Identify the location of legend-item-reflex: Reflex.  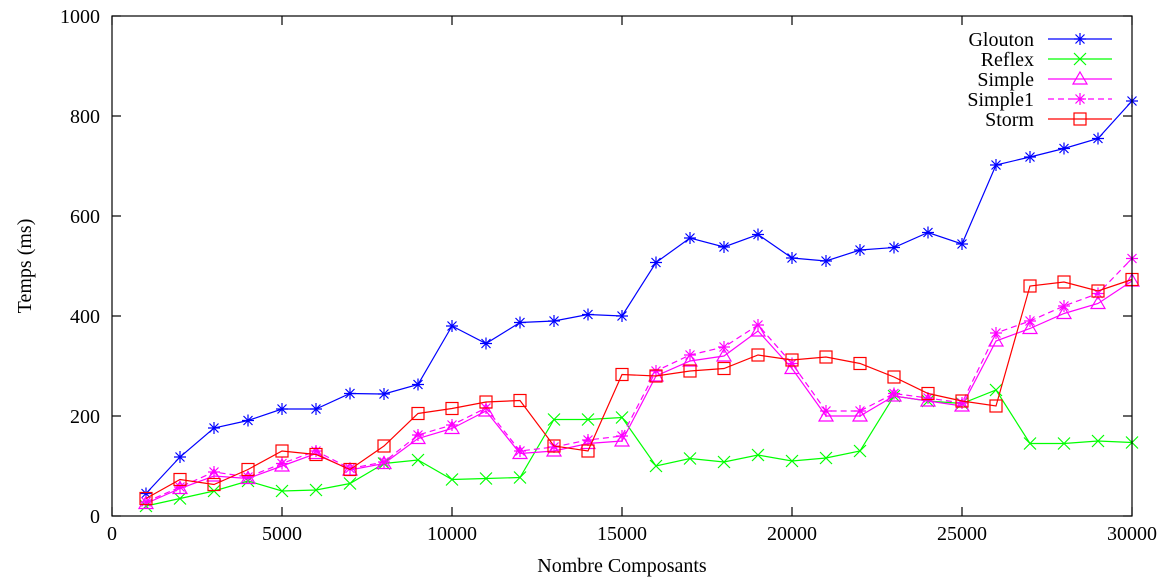
(1046, 60).